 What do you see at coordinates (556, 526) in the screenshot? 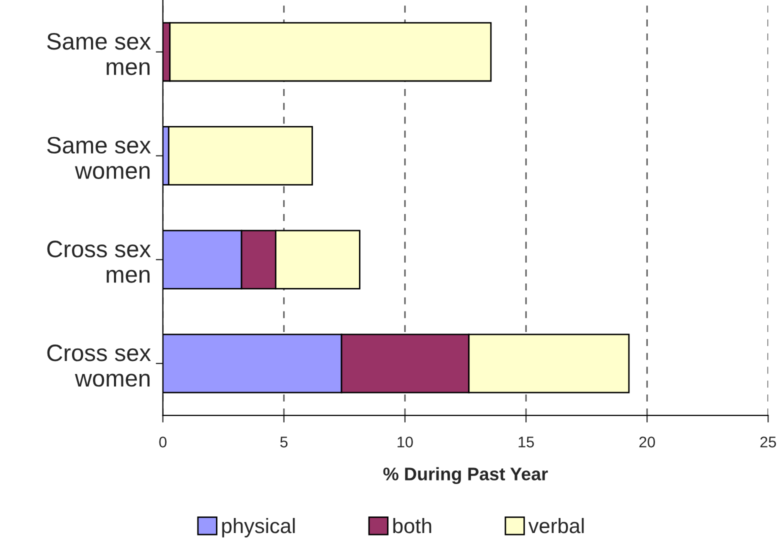
I see `legend-label: verbal` at bounding box center [556, 526].